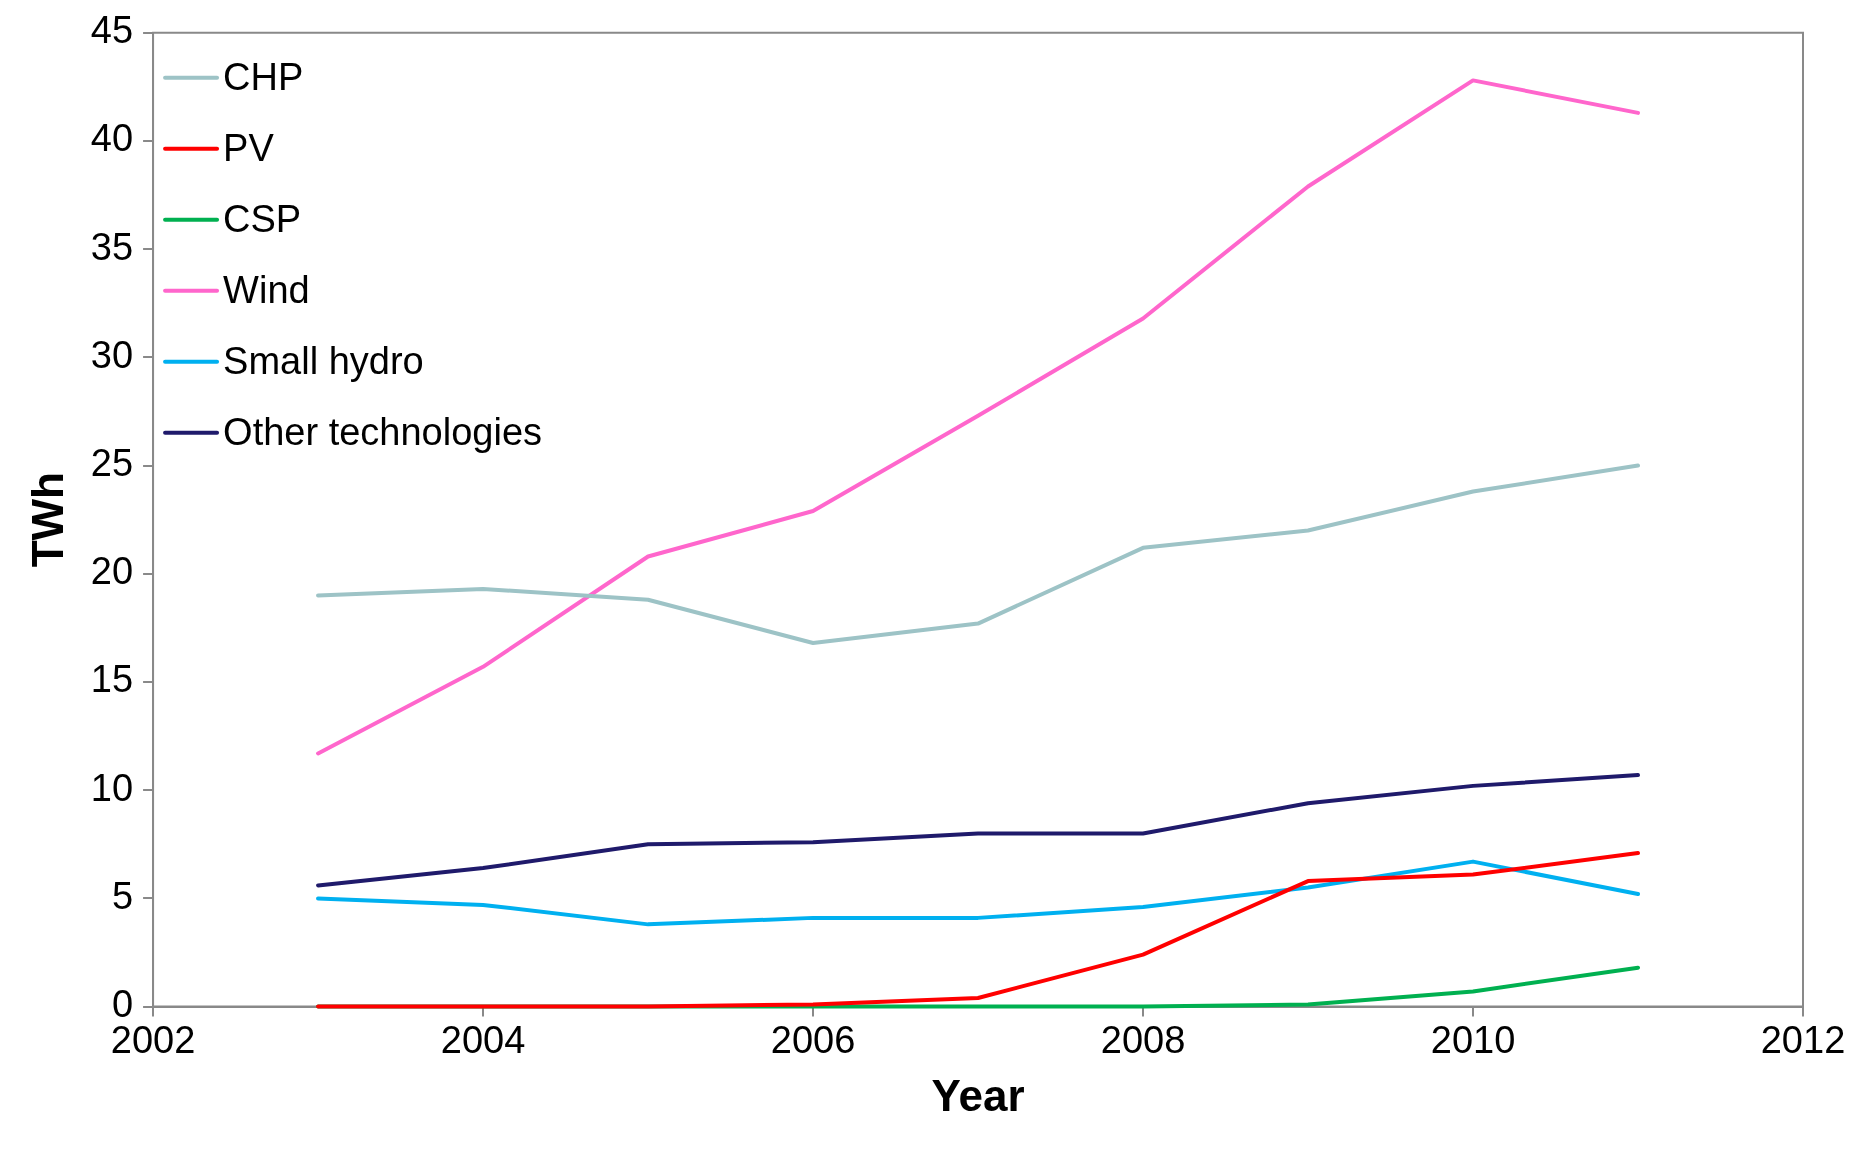 Image resolution: width=1853 pixels, height=1149 pixels. Describe the element at coordinates (122, 895) in the screenshot. I see `y-tick-label: 5` at that location.